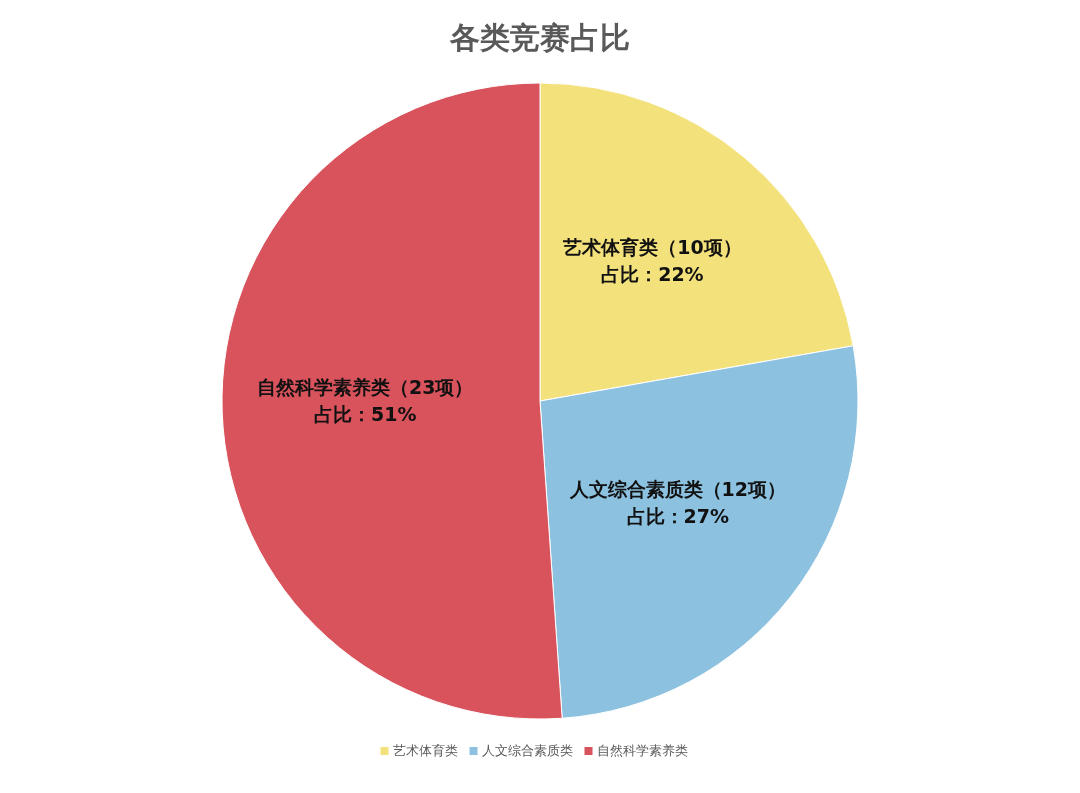  Describe the element at coordinates (677, 502) in the screenshot. I see `data-label: 人文综合素质类（12项）占比：27%` at that location.